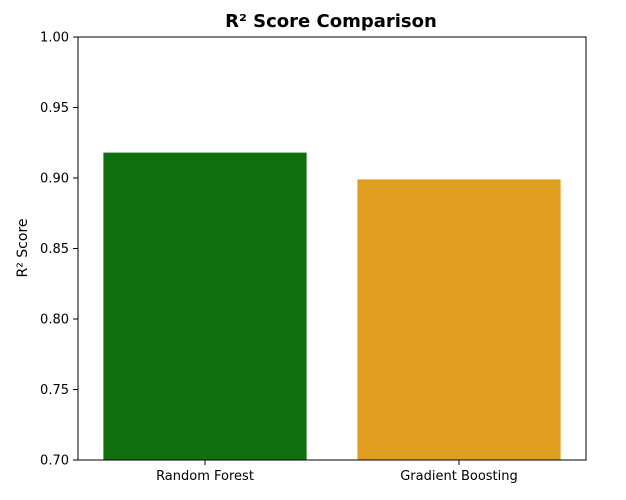 This screenshot has height=500, width=626. I want to click on chart-title: R² Score Comparison, so click(331, 21).